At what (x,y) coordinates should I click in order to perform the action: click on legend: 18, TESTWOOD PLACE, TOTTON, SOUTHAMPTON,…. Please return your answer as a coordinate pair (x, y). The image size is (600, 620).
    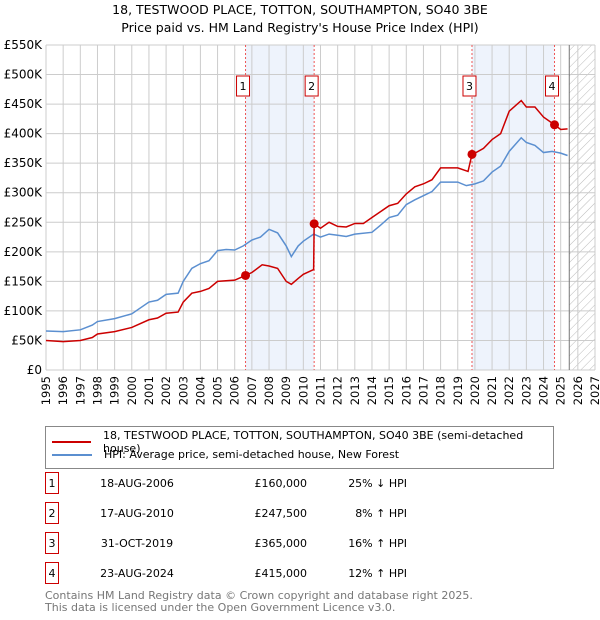
    Looking at the image, I should click on (299, 447).